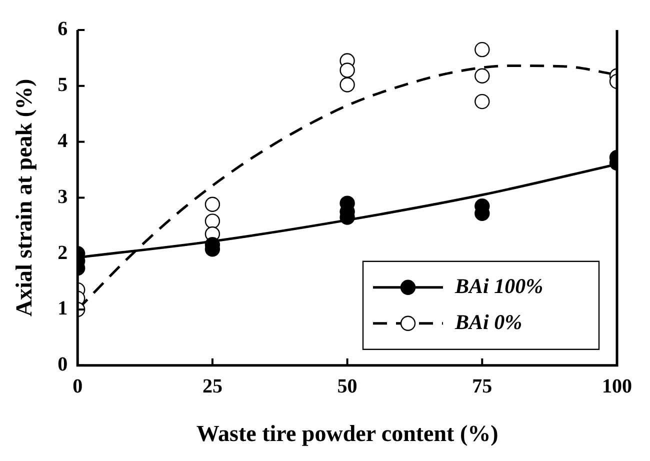 The height and width of the screenshot is (461, 650). Describe the element at coordinates (347, 387) in the screenshot. I see `x-tick-label: 50` at that location.